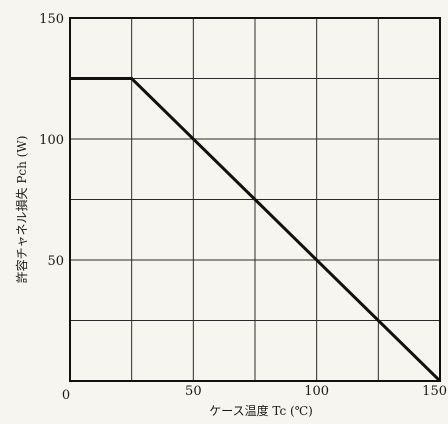  I want to click on x-tick-labels: 50 100 150, so click(316, 391).